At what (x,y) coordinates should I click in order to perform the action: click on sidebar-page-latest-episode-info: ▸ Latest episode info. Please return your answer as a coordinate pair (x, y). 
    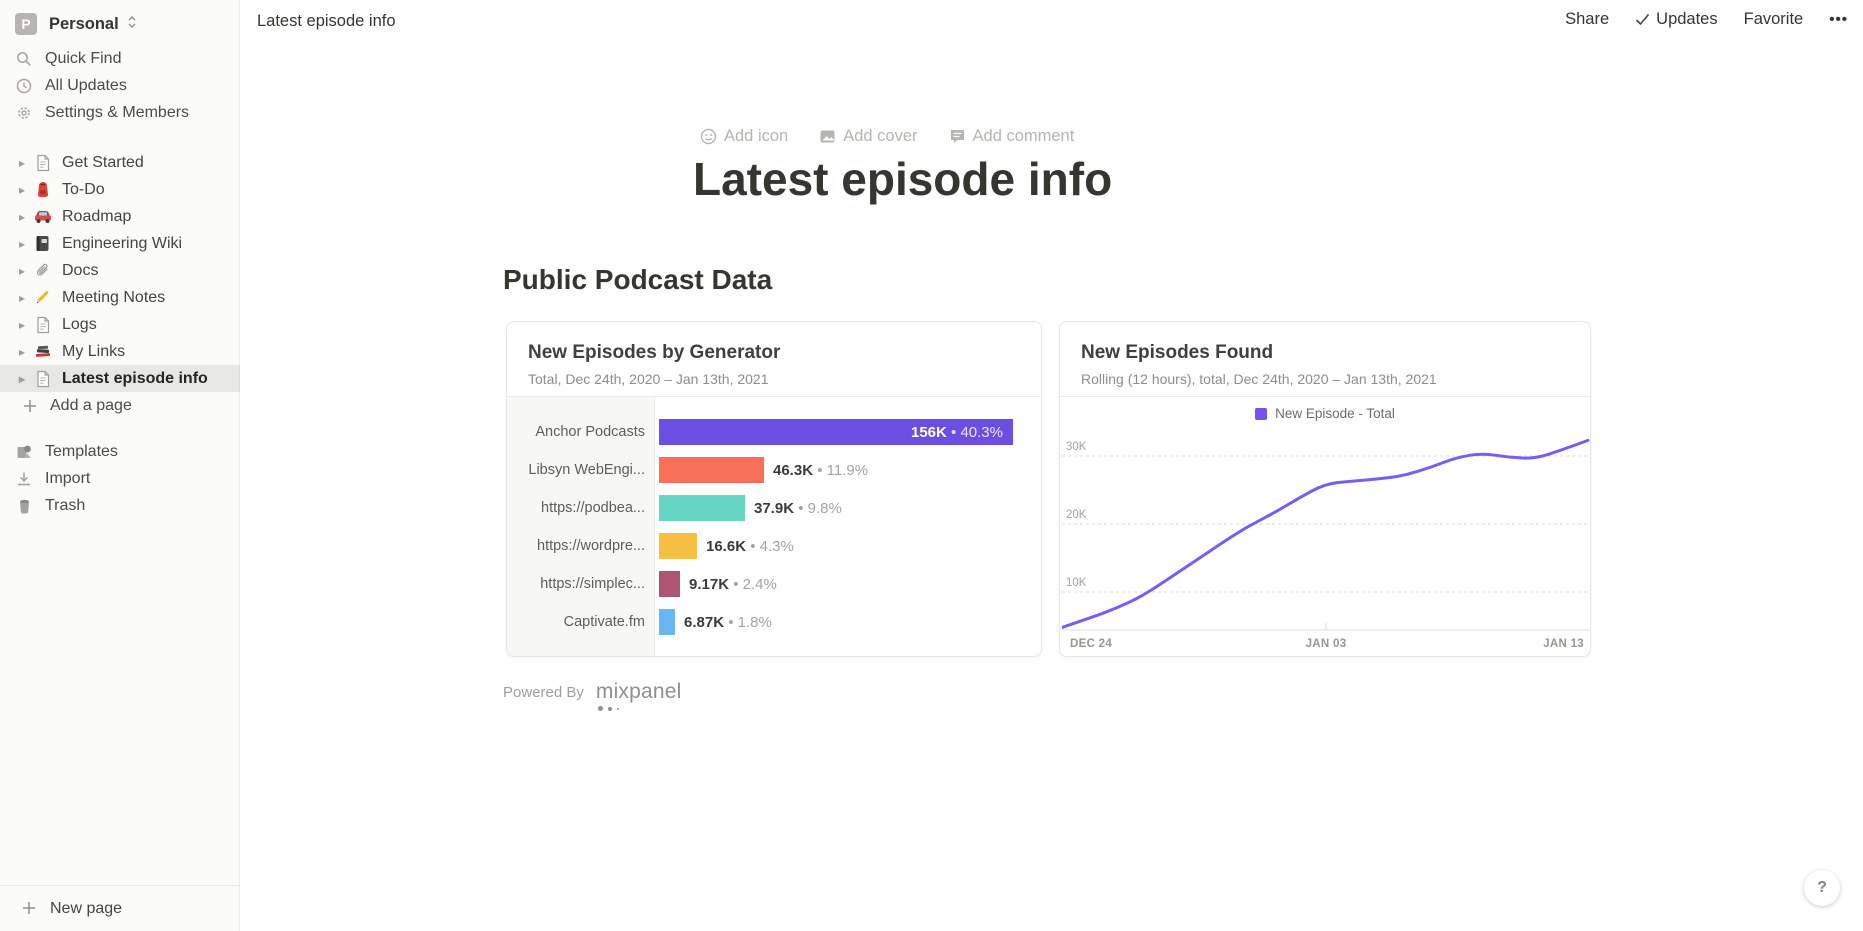
    Looking at the image, I should click on (120, 378).